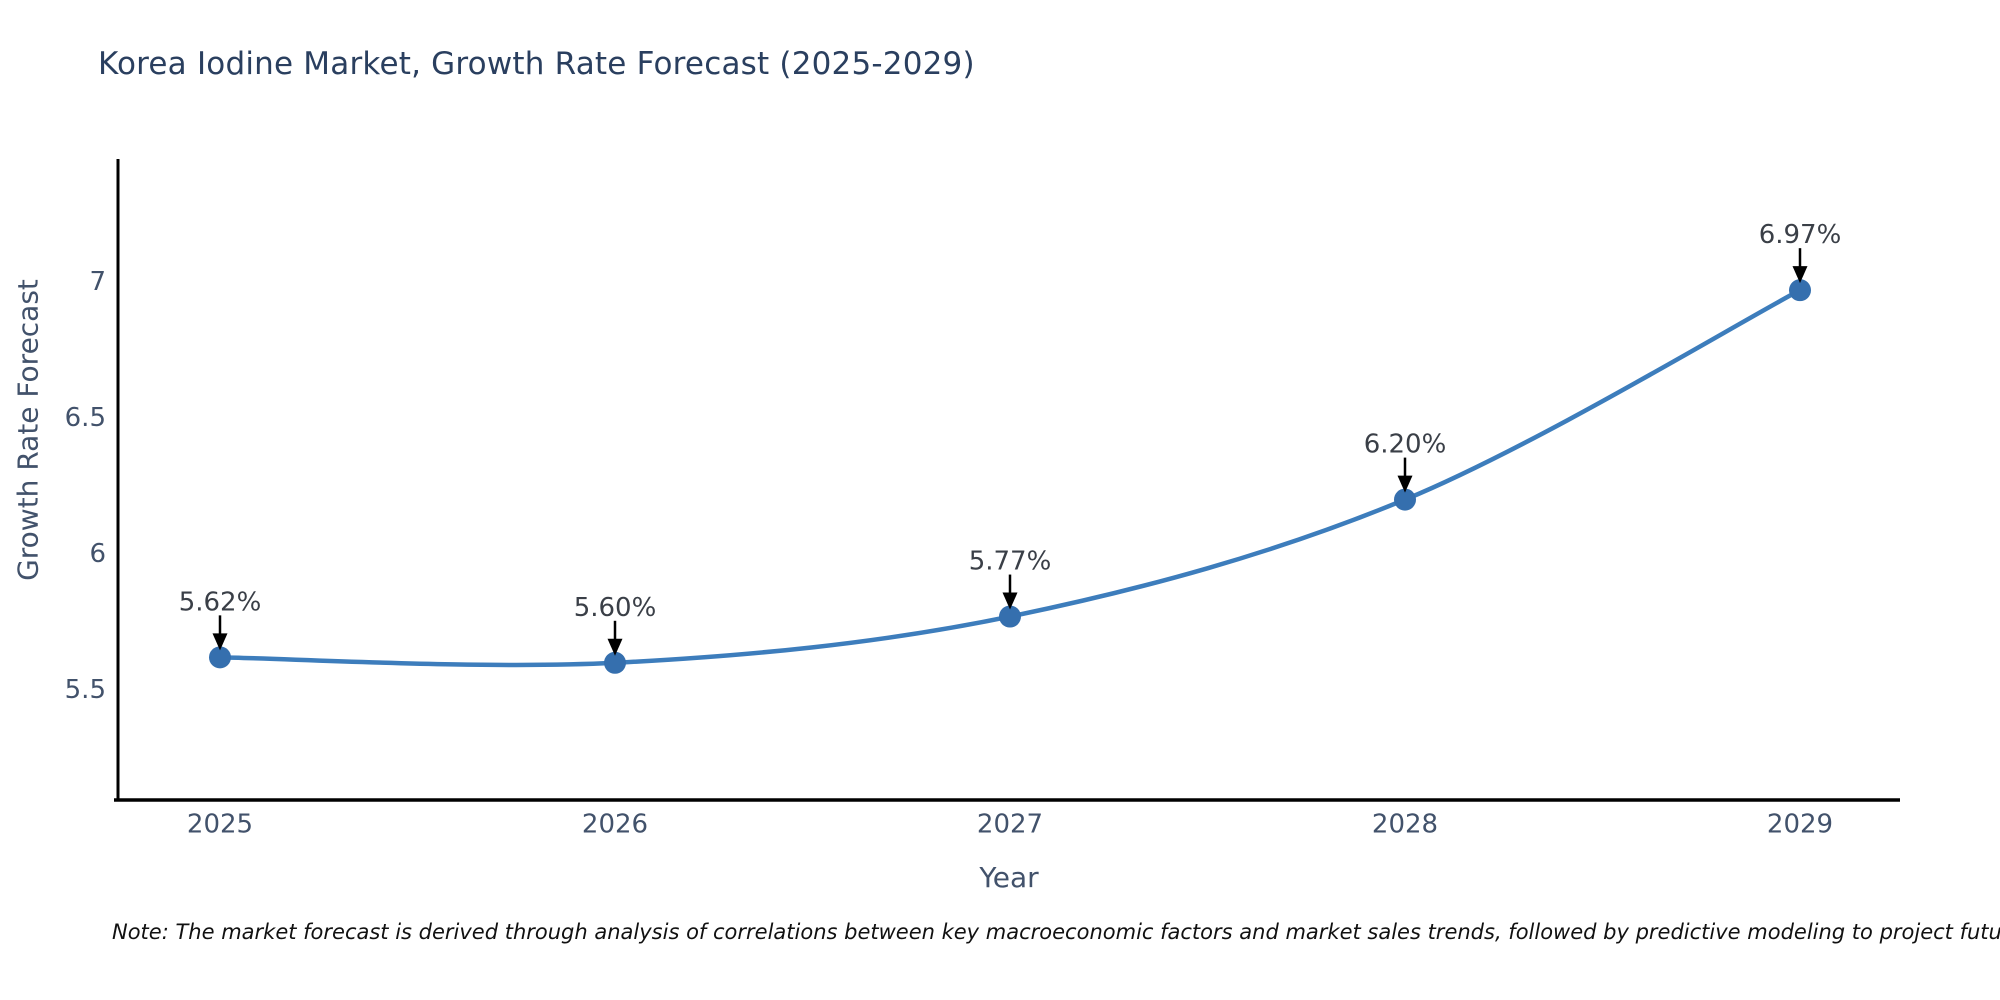  I want to click on y-tick-label: 6, so click(97, 554).